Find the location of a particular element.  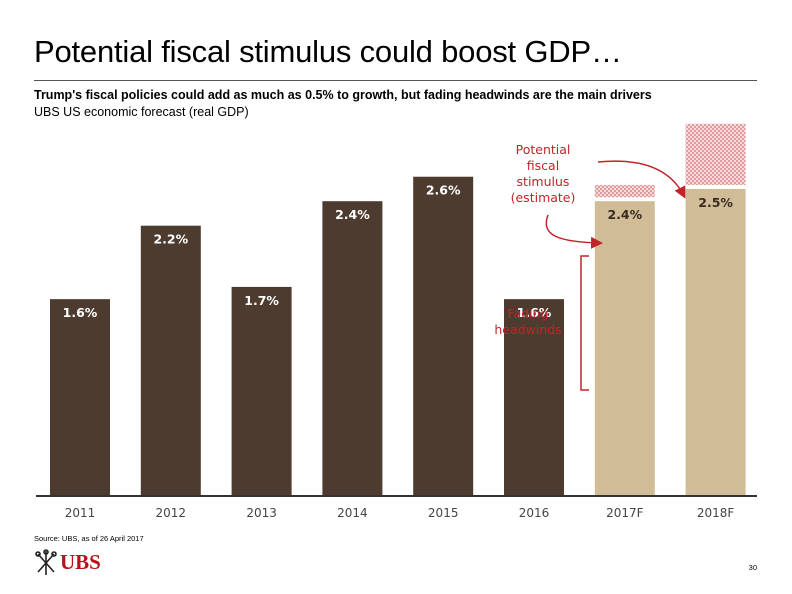

bar-value-label: 2.2% is located at coordinates (170, 239).